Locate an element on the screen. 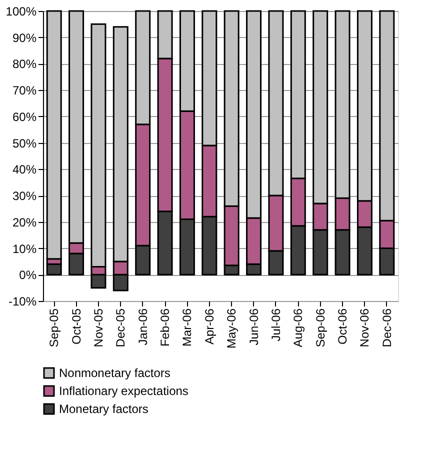  x-tick-label: May-06 is located at coordinates (231, 328).